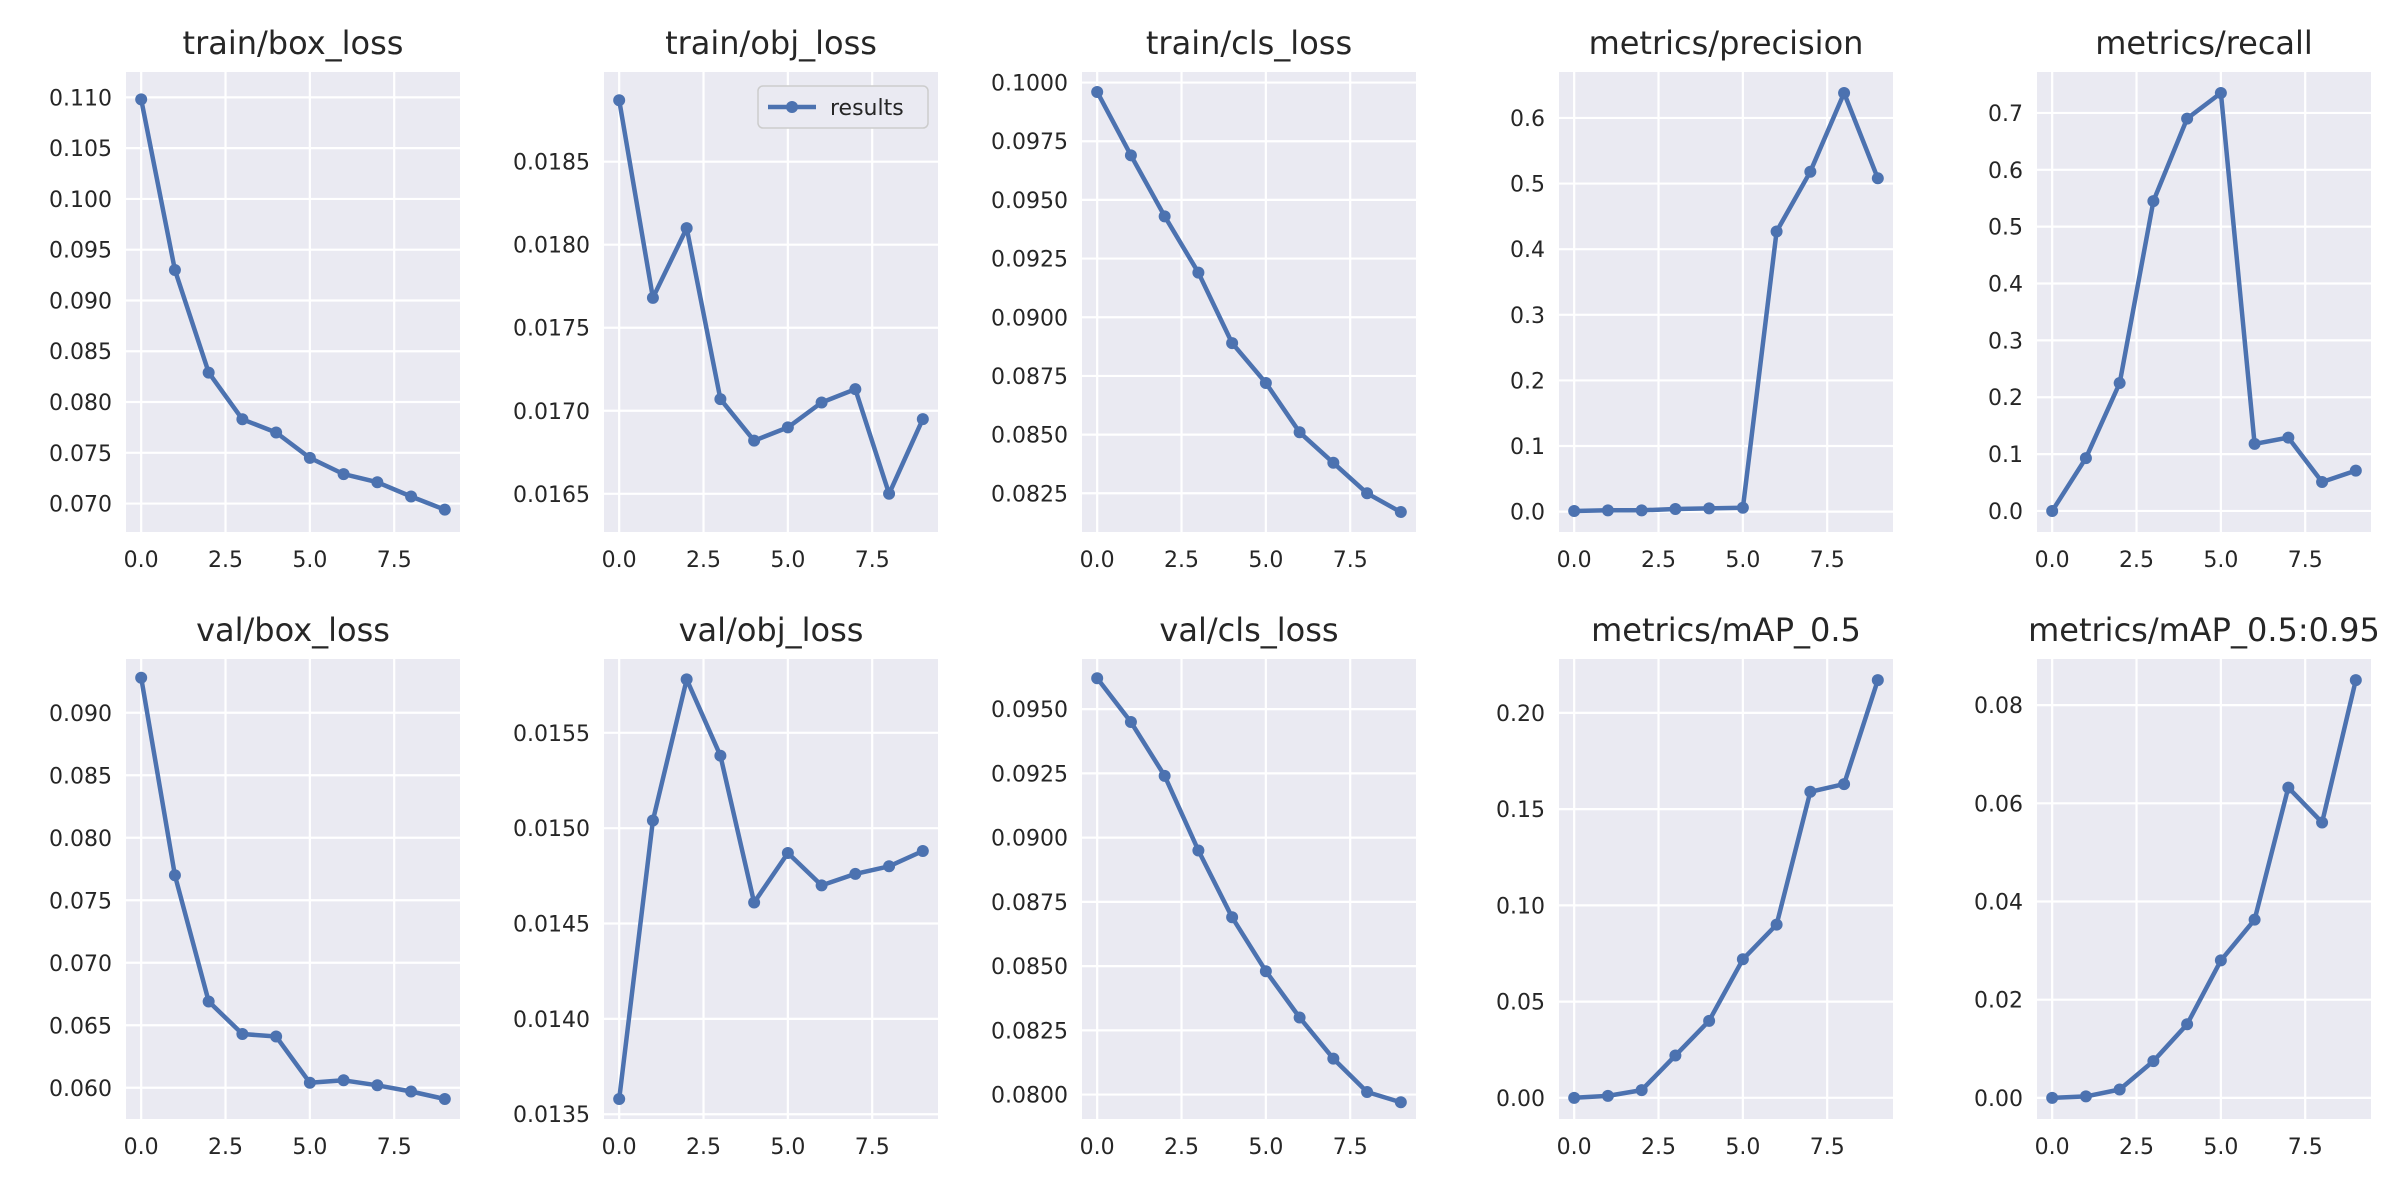  I want to click on y-tick-label: 0.2, so click(2005, 398).